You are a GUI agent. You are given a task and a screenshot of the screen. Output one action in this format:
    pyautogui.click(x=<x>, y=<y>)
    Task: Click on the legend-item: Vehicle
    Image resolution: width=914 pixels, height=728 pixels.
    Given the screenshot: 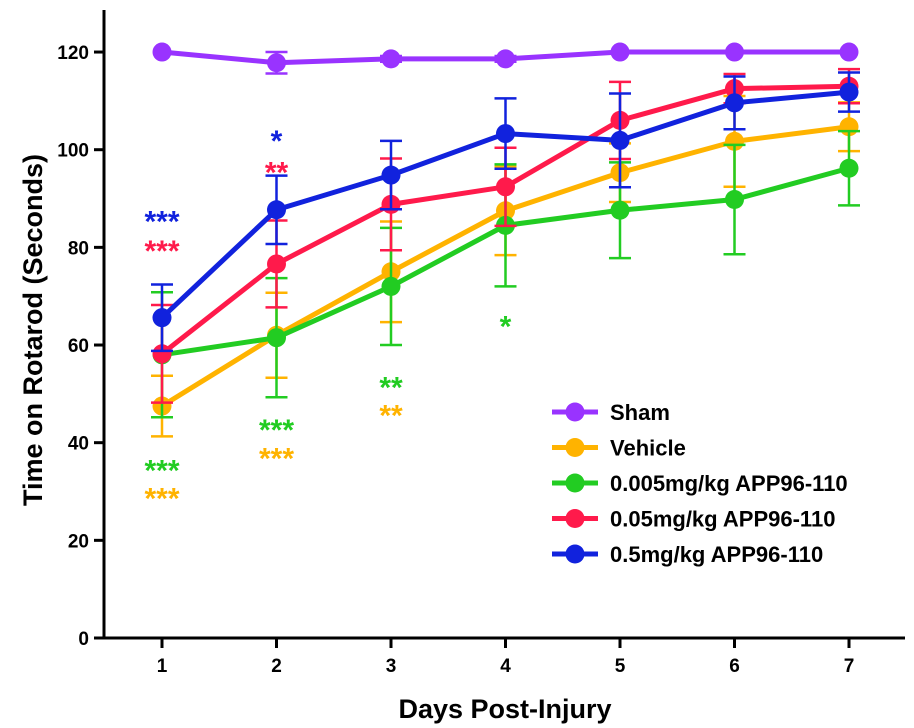 What is the action you would take?
    pyautogui.click(x=619, y=448)
    